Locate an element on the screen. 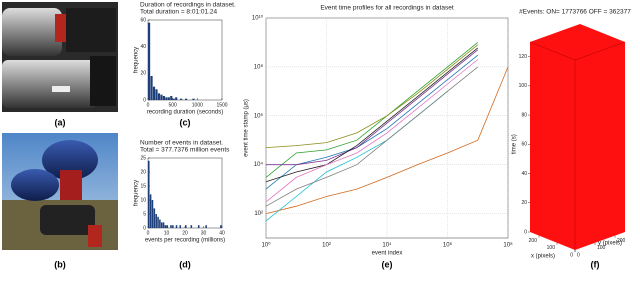 The width and height of the screenshot is (640, 295). x-tick-label: 10² is located at coordinates (326, 246).